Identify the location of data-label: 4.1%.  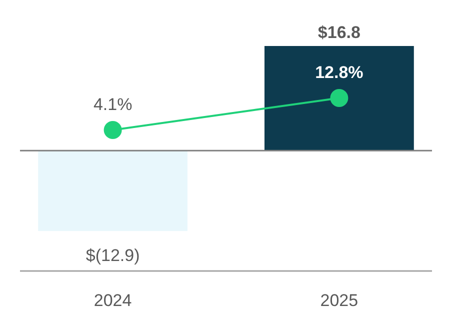
(112, 104).